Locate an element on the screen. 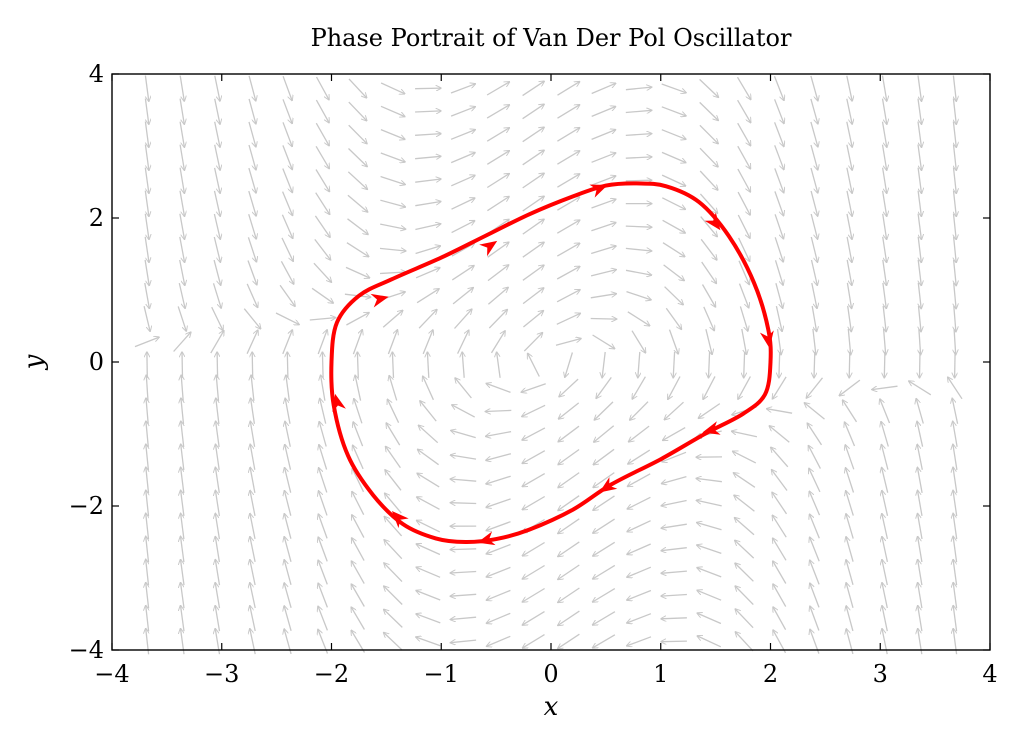 The image size is (1024, 740). x-tick-label: 1 is located at coordinates (660, 674).